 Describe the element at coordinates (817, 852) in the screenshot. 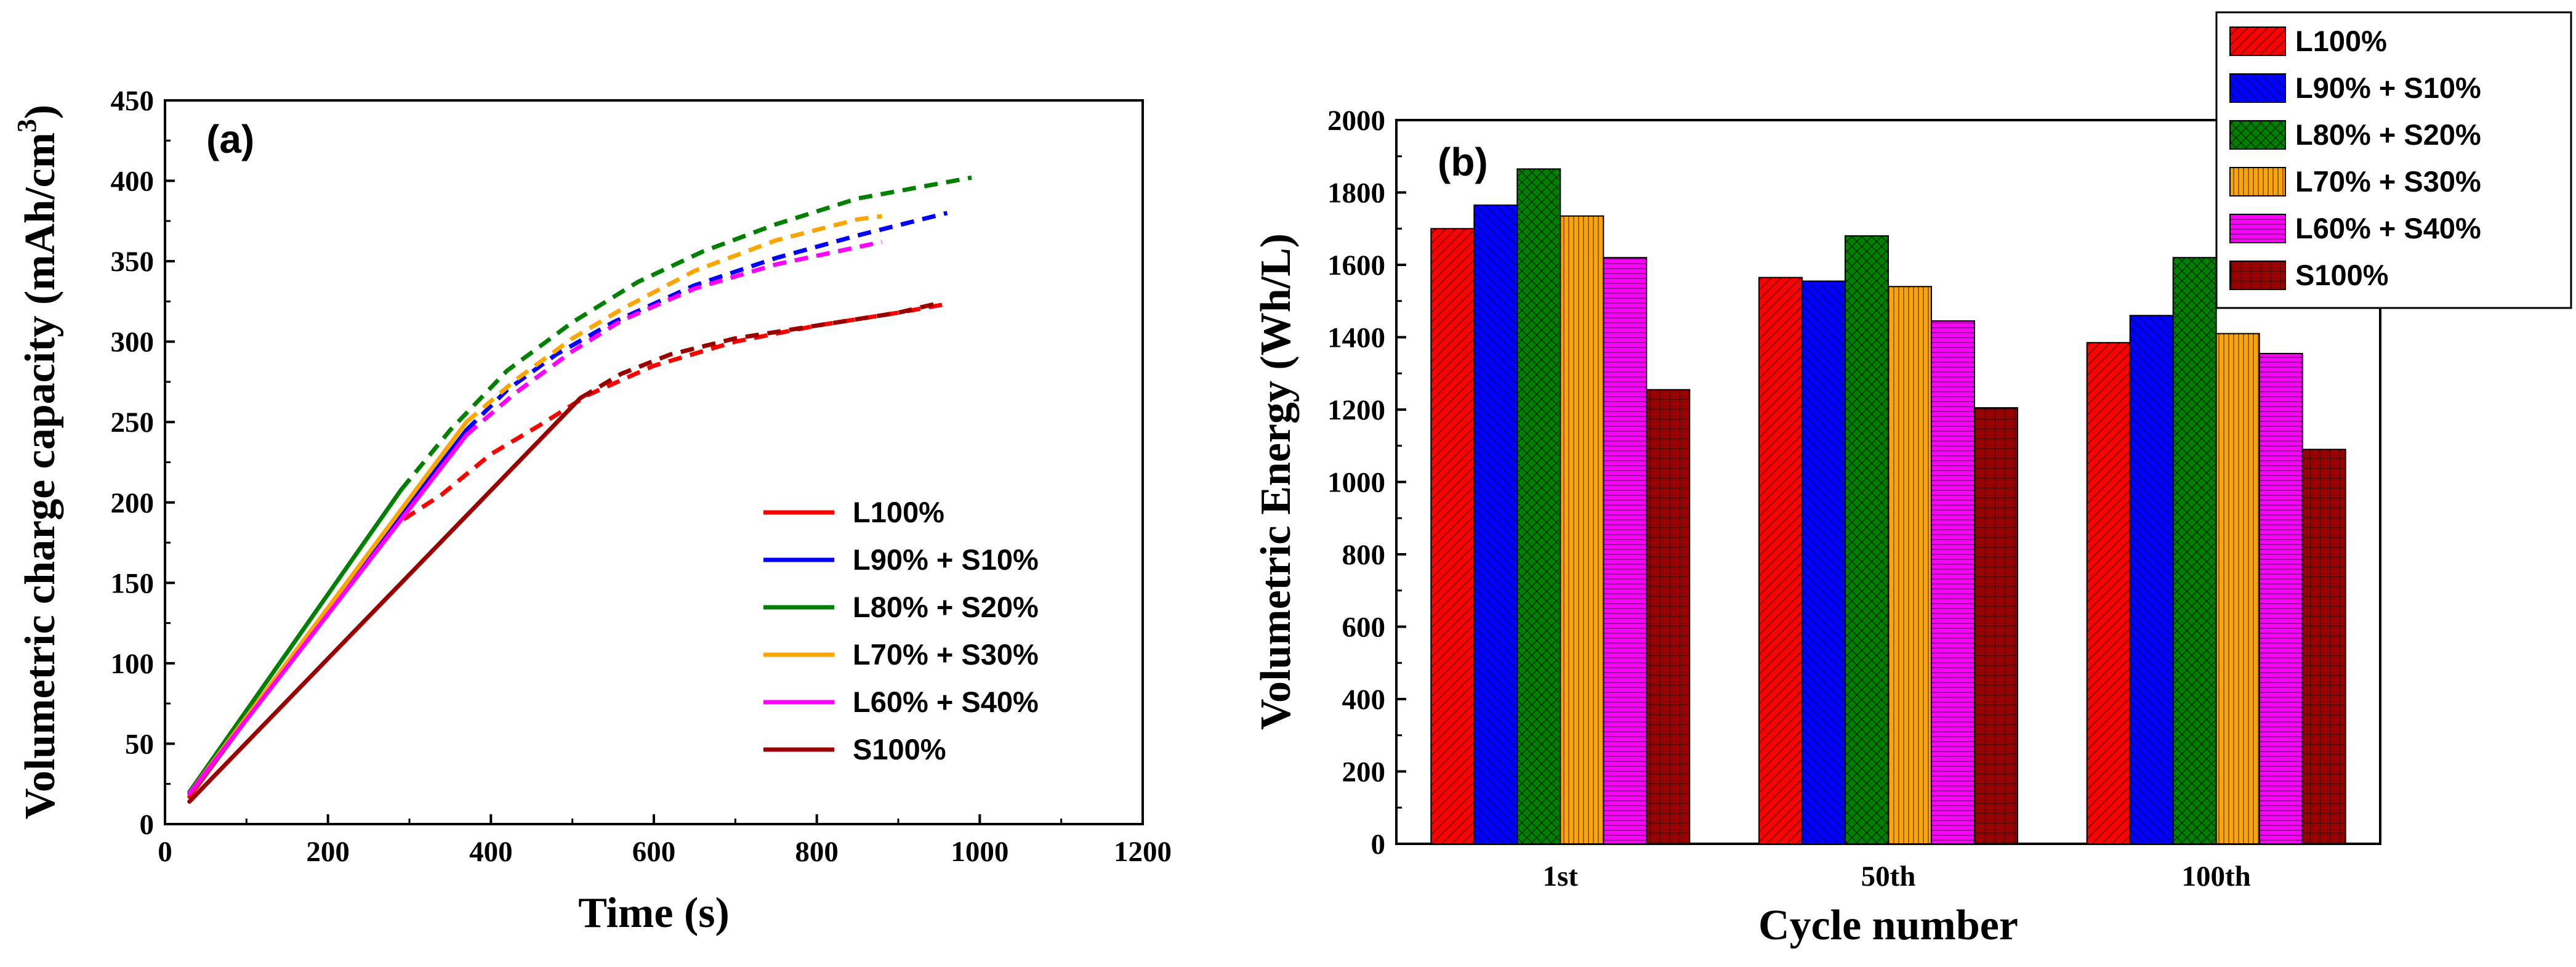

I see `x-tick-label: 800` at that location.